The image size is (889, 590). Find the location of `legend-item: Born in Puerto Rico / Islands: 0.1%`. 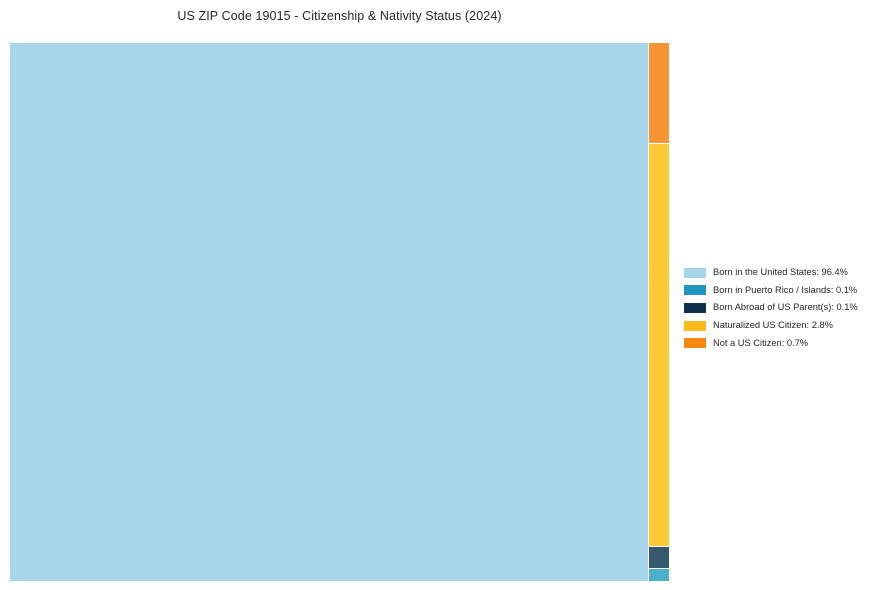

legend-item: Born in Puerto Rico / Islands: 0.1% is located at coordinates (784, 291).